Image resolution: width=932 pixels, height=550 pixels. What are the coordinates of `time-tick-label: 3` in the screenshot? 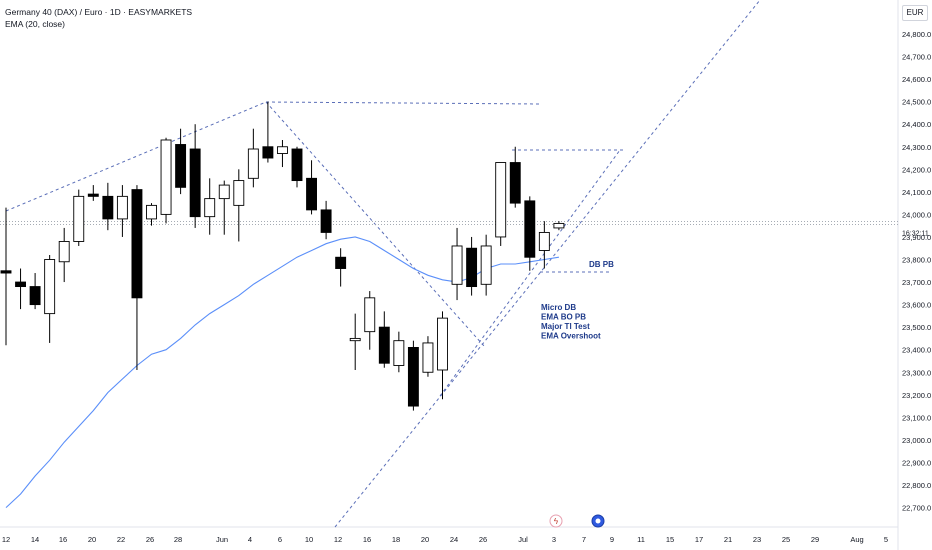 It's located at (554, 539).